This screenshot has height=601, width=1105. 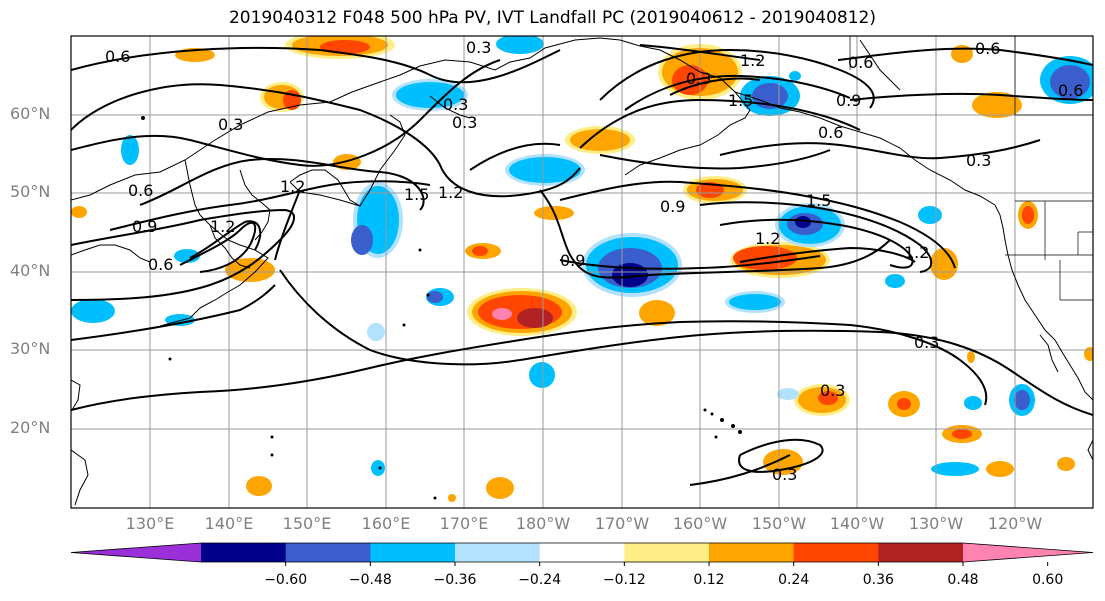 I want to click on colorbar-label: −0.48, so click(x=370, y=580).